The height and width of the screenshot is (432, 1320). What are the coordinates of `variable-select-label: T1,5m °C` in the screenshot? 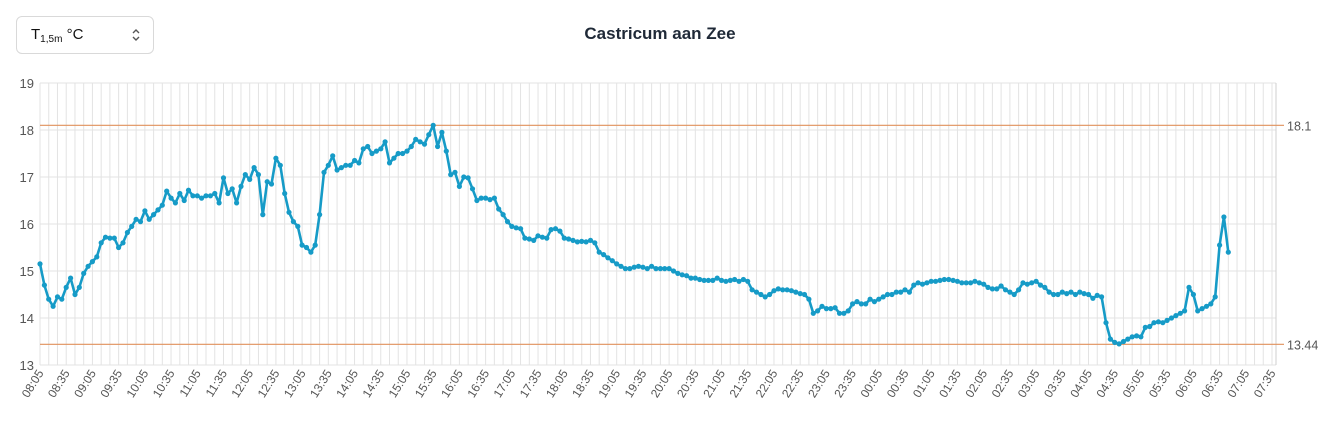 It's located at (57, 35).